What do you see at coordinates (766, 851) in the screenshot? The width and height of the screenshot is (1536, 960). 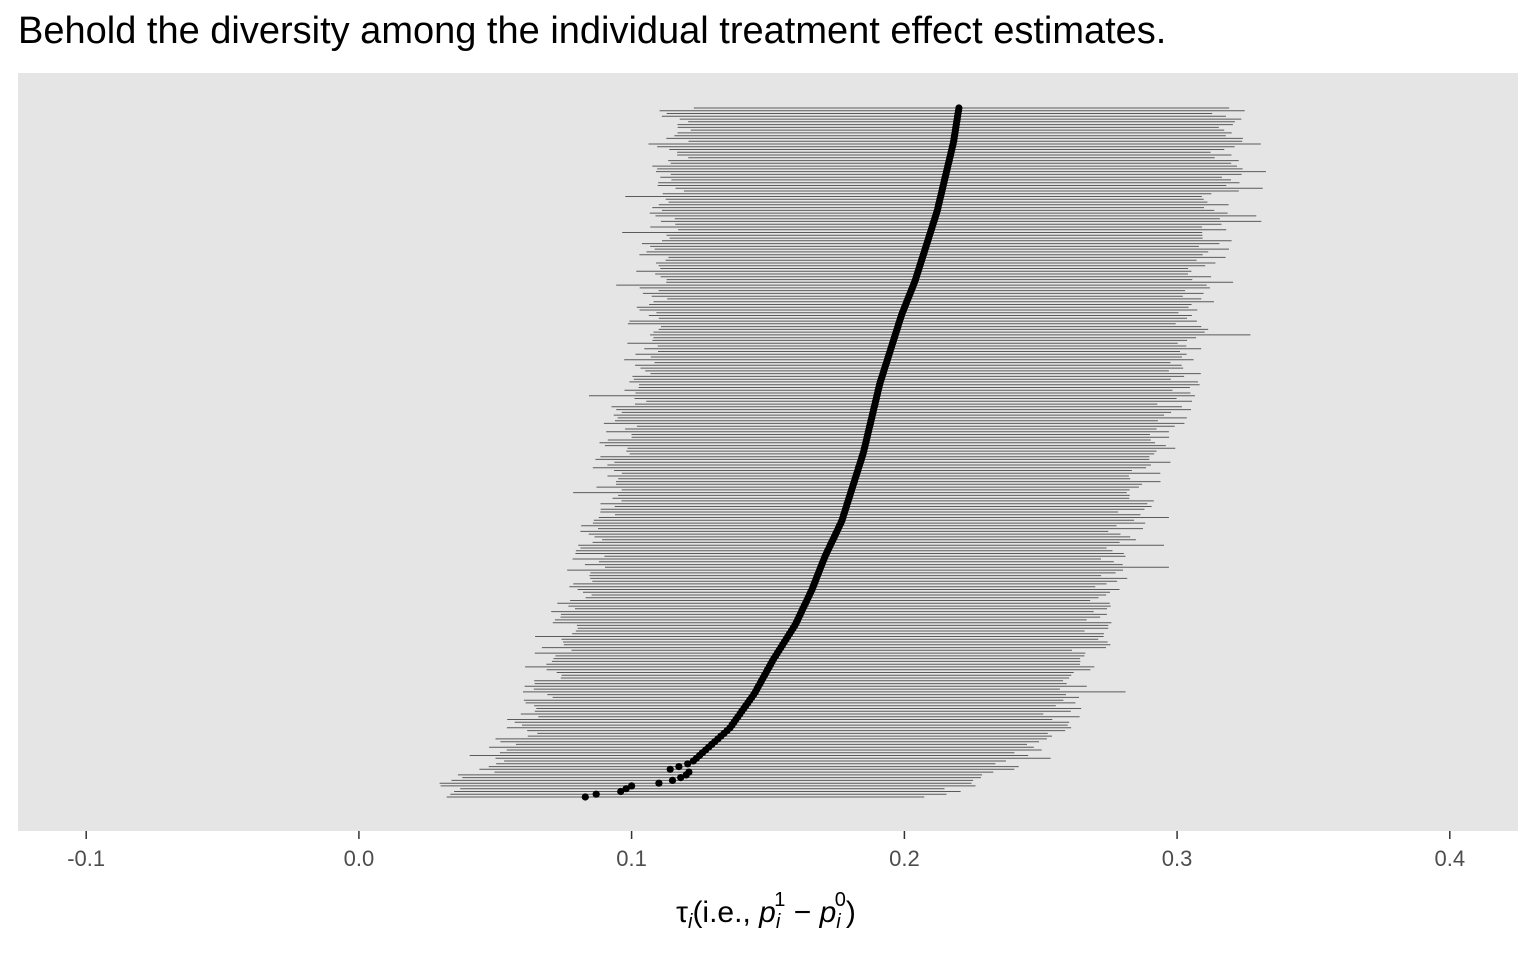 I see `x-axis: -0.1 0.0 0.1 0.2 0.3 0.4` at bounding box center [766, 851].